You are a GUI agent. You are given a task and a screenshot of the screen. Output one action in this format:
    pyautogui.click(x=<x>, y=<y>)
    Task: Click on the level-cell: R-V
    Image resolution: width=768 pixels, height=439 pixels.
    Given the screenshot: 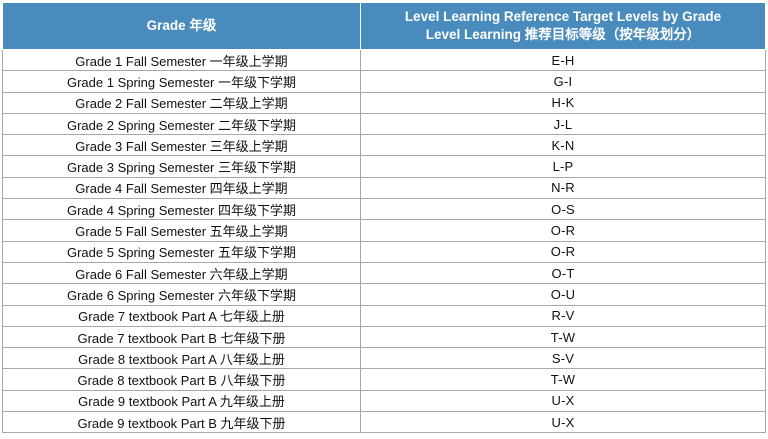 What is the action you would take?
    pyautogui.click(x=563, y=315)
    